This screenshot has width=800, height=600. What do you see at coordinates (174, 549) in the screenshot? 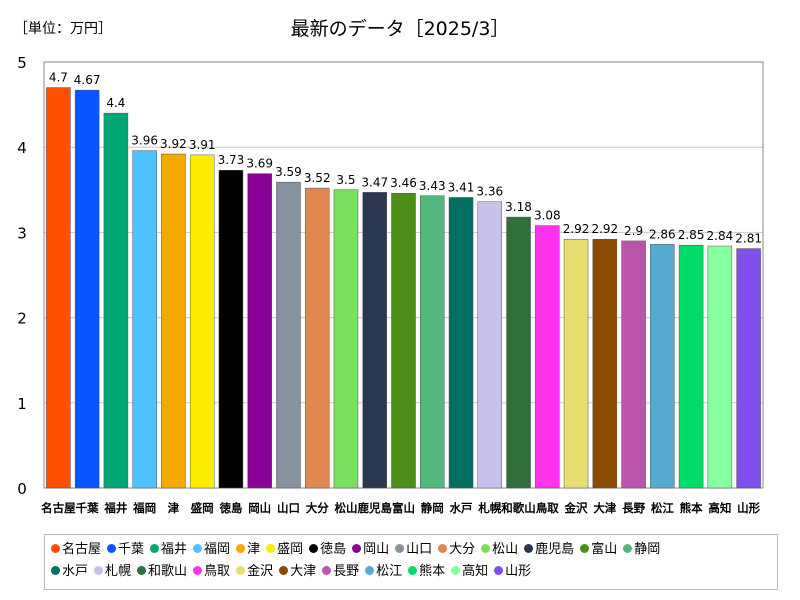
I see `legend-label: 福井` at bounding box center [174, 549].